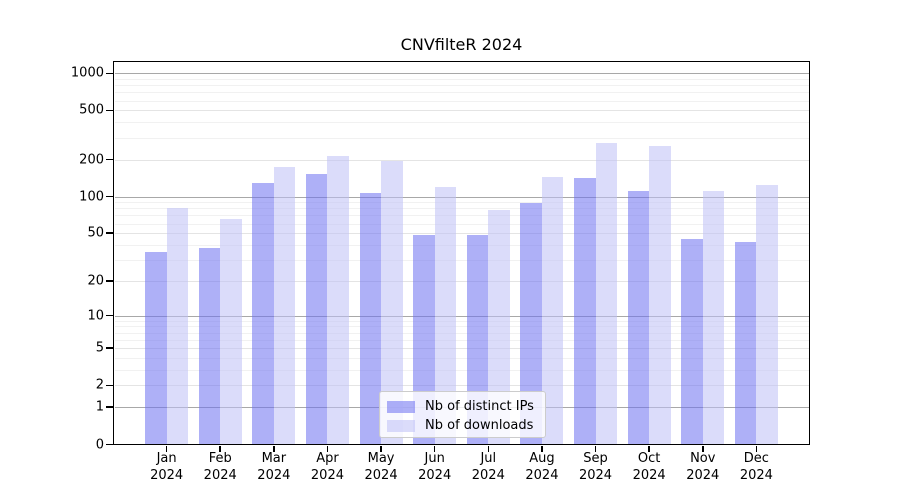 This screenshot has width=900, height=500. I want to click on x-tick-label: Jul 2024, so click(488, 467).